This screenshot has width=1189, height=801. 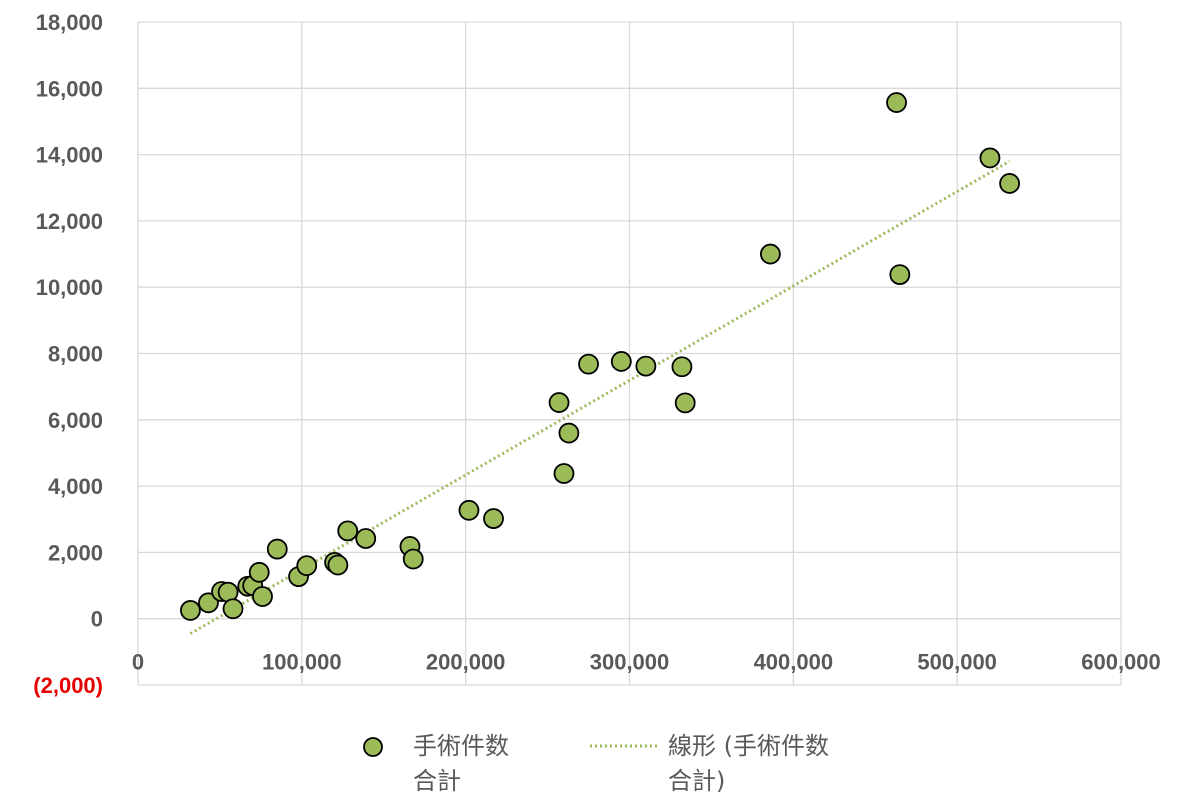 What do you see at coordinates (748, 746) in the screenshot?
I see `legend-label-trendline-line1: 線形 (手術件数` at bounding box center [748, 746].